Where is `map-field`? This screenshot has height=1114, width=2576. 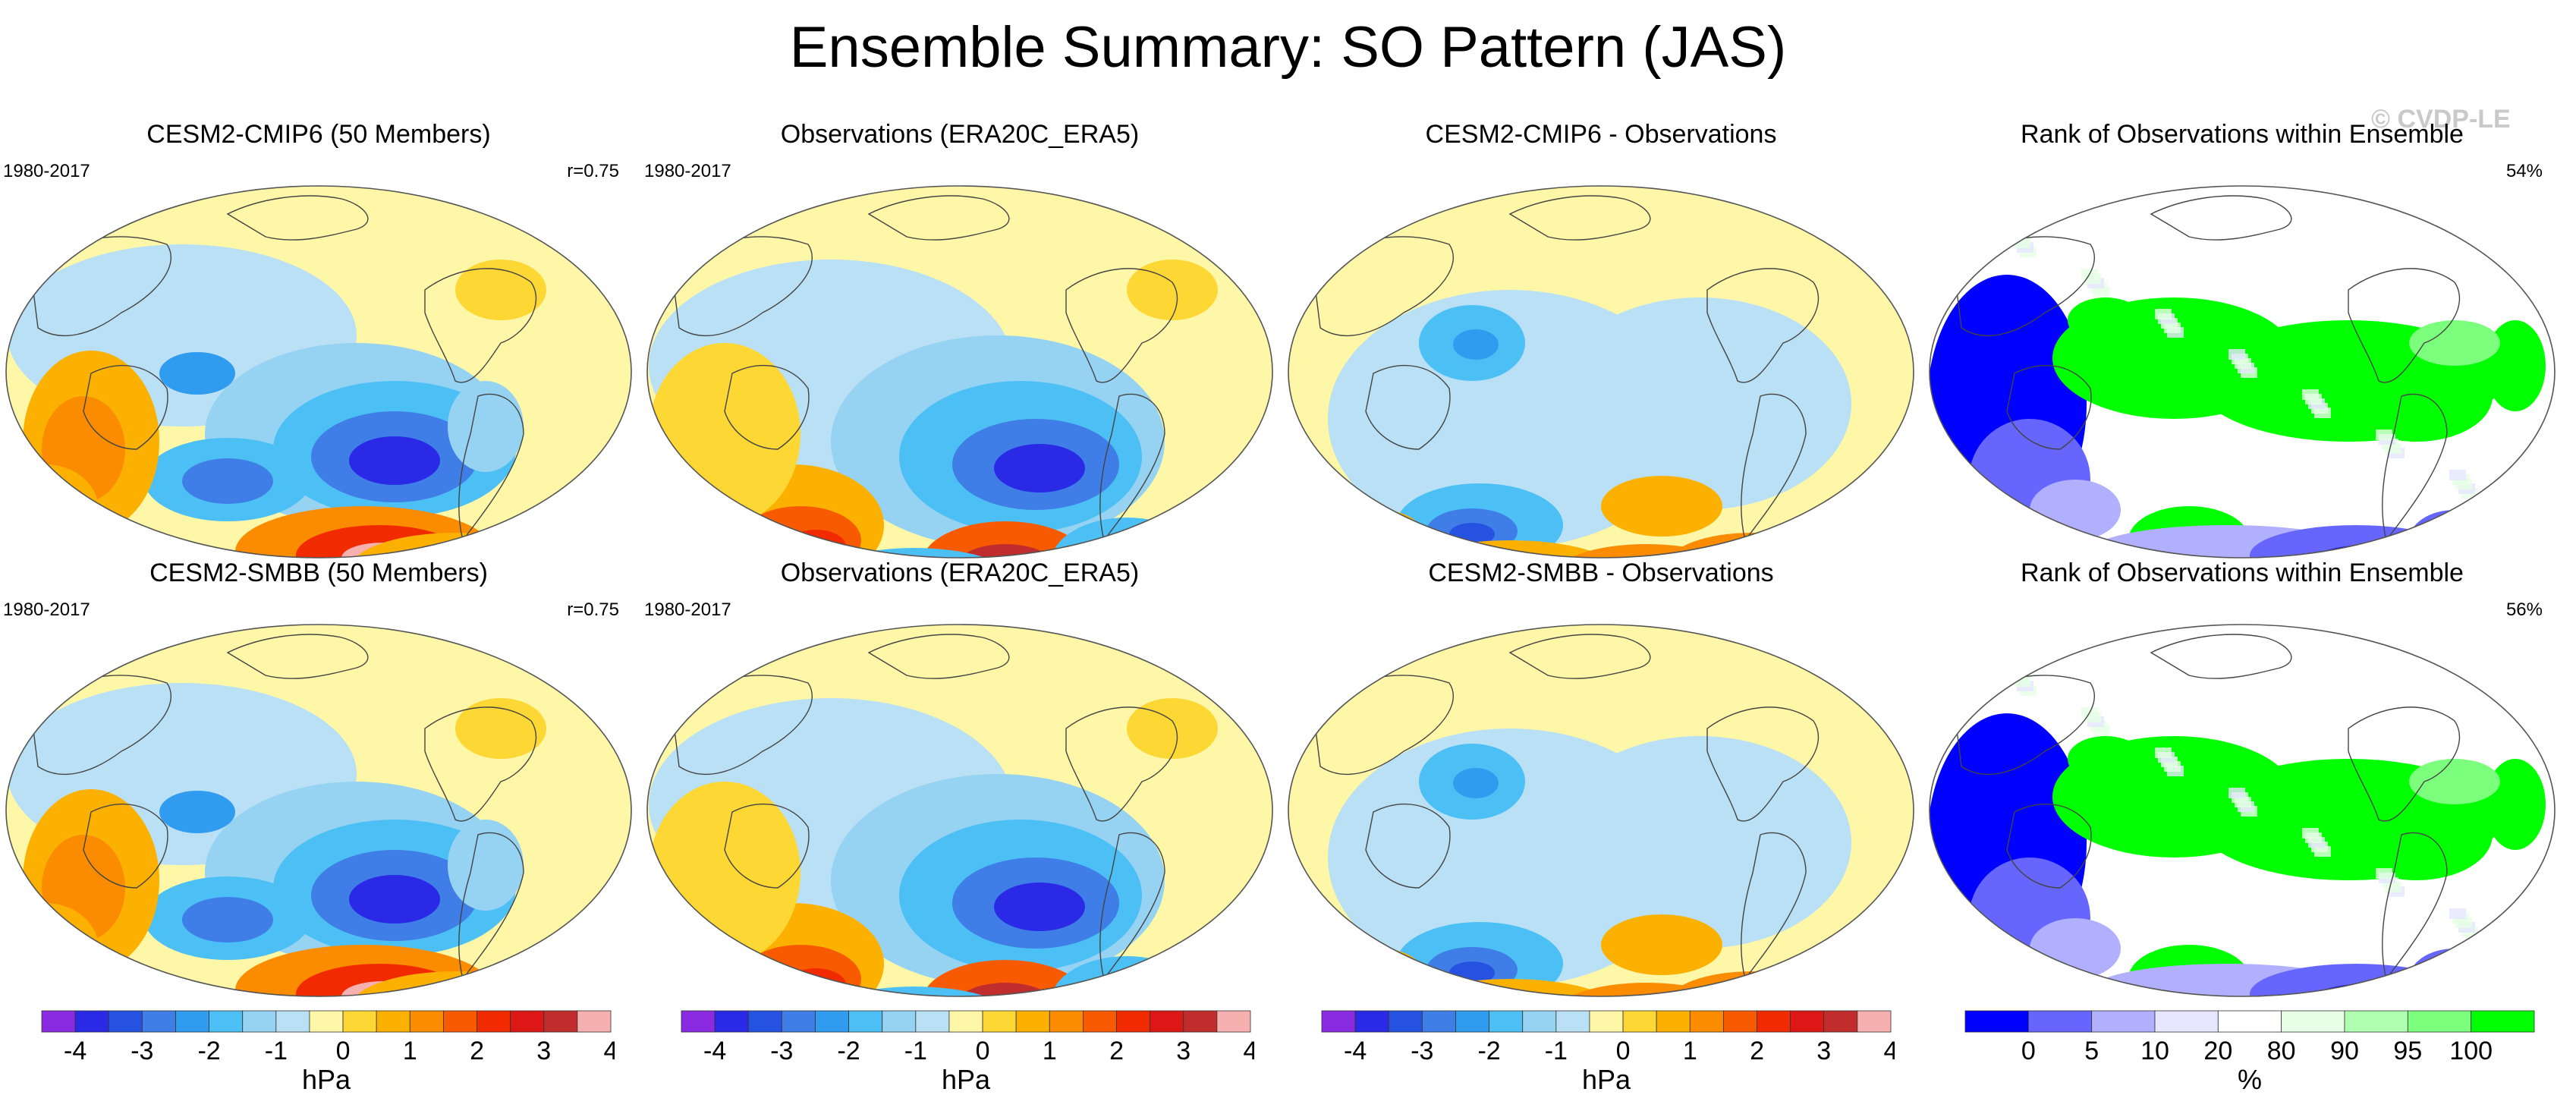
map-field is located at coordinates (1601, 817).